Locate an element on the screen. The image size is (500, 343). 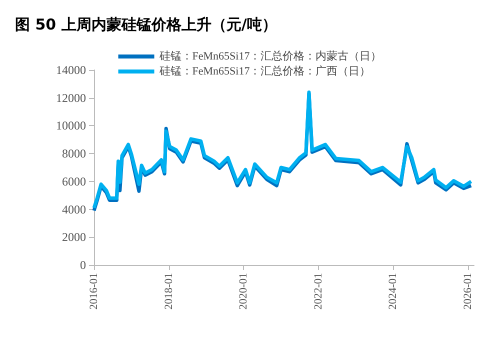
x-tick-label: 2024-01 is located at coordinates (393, 291).